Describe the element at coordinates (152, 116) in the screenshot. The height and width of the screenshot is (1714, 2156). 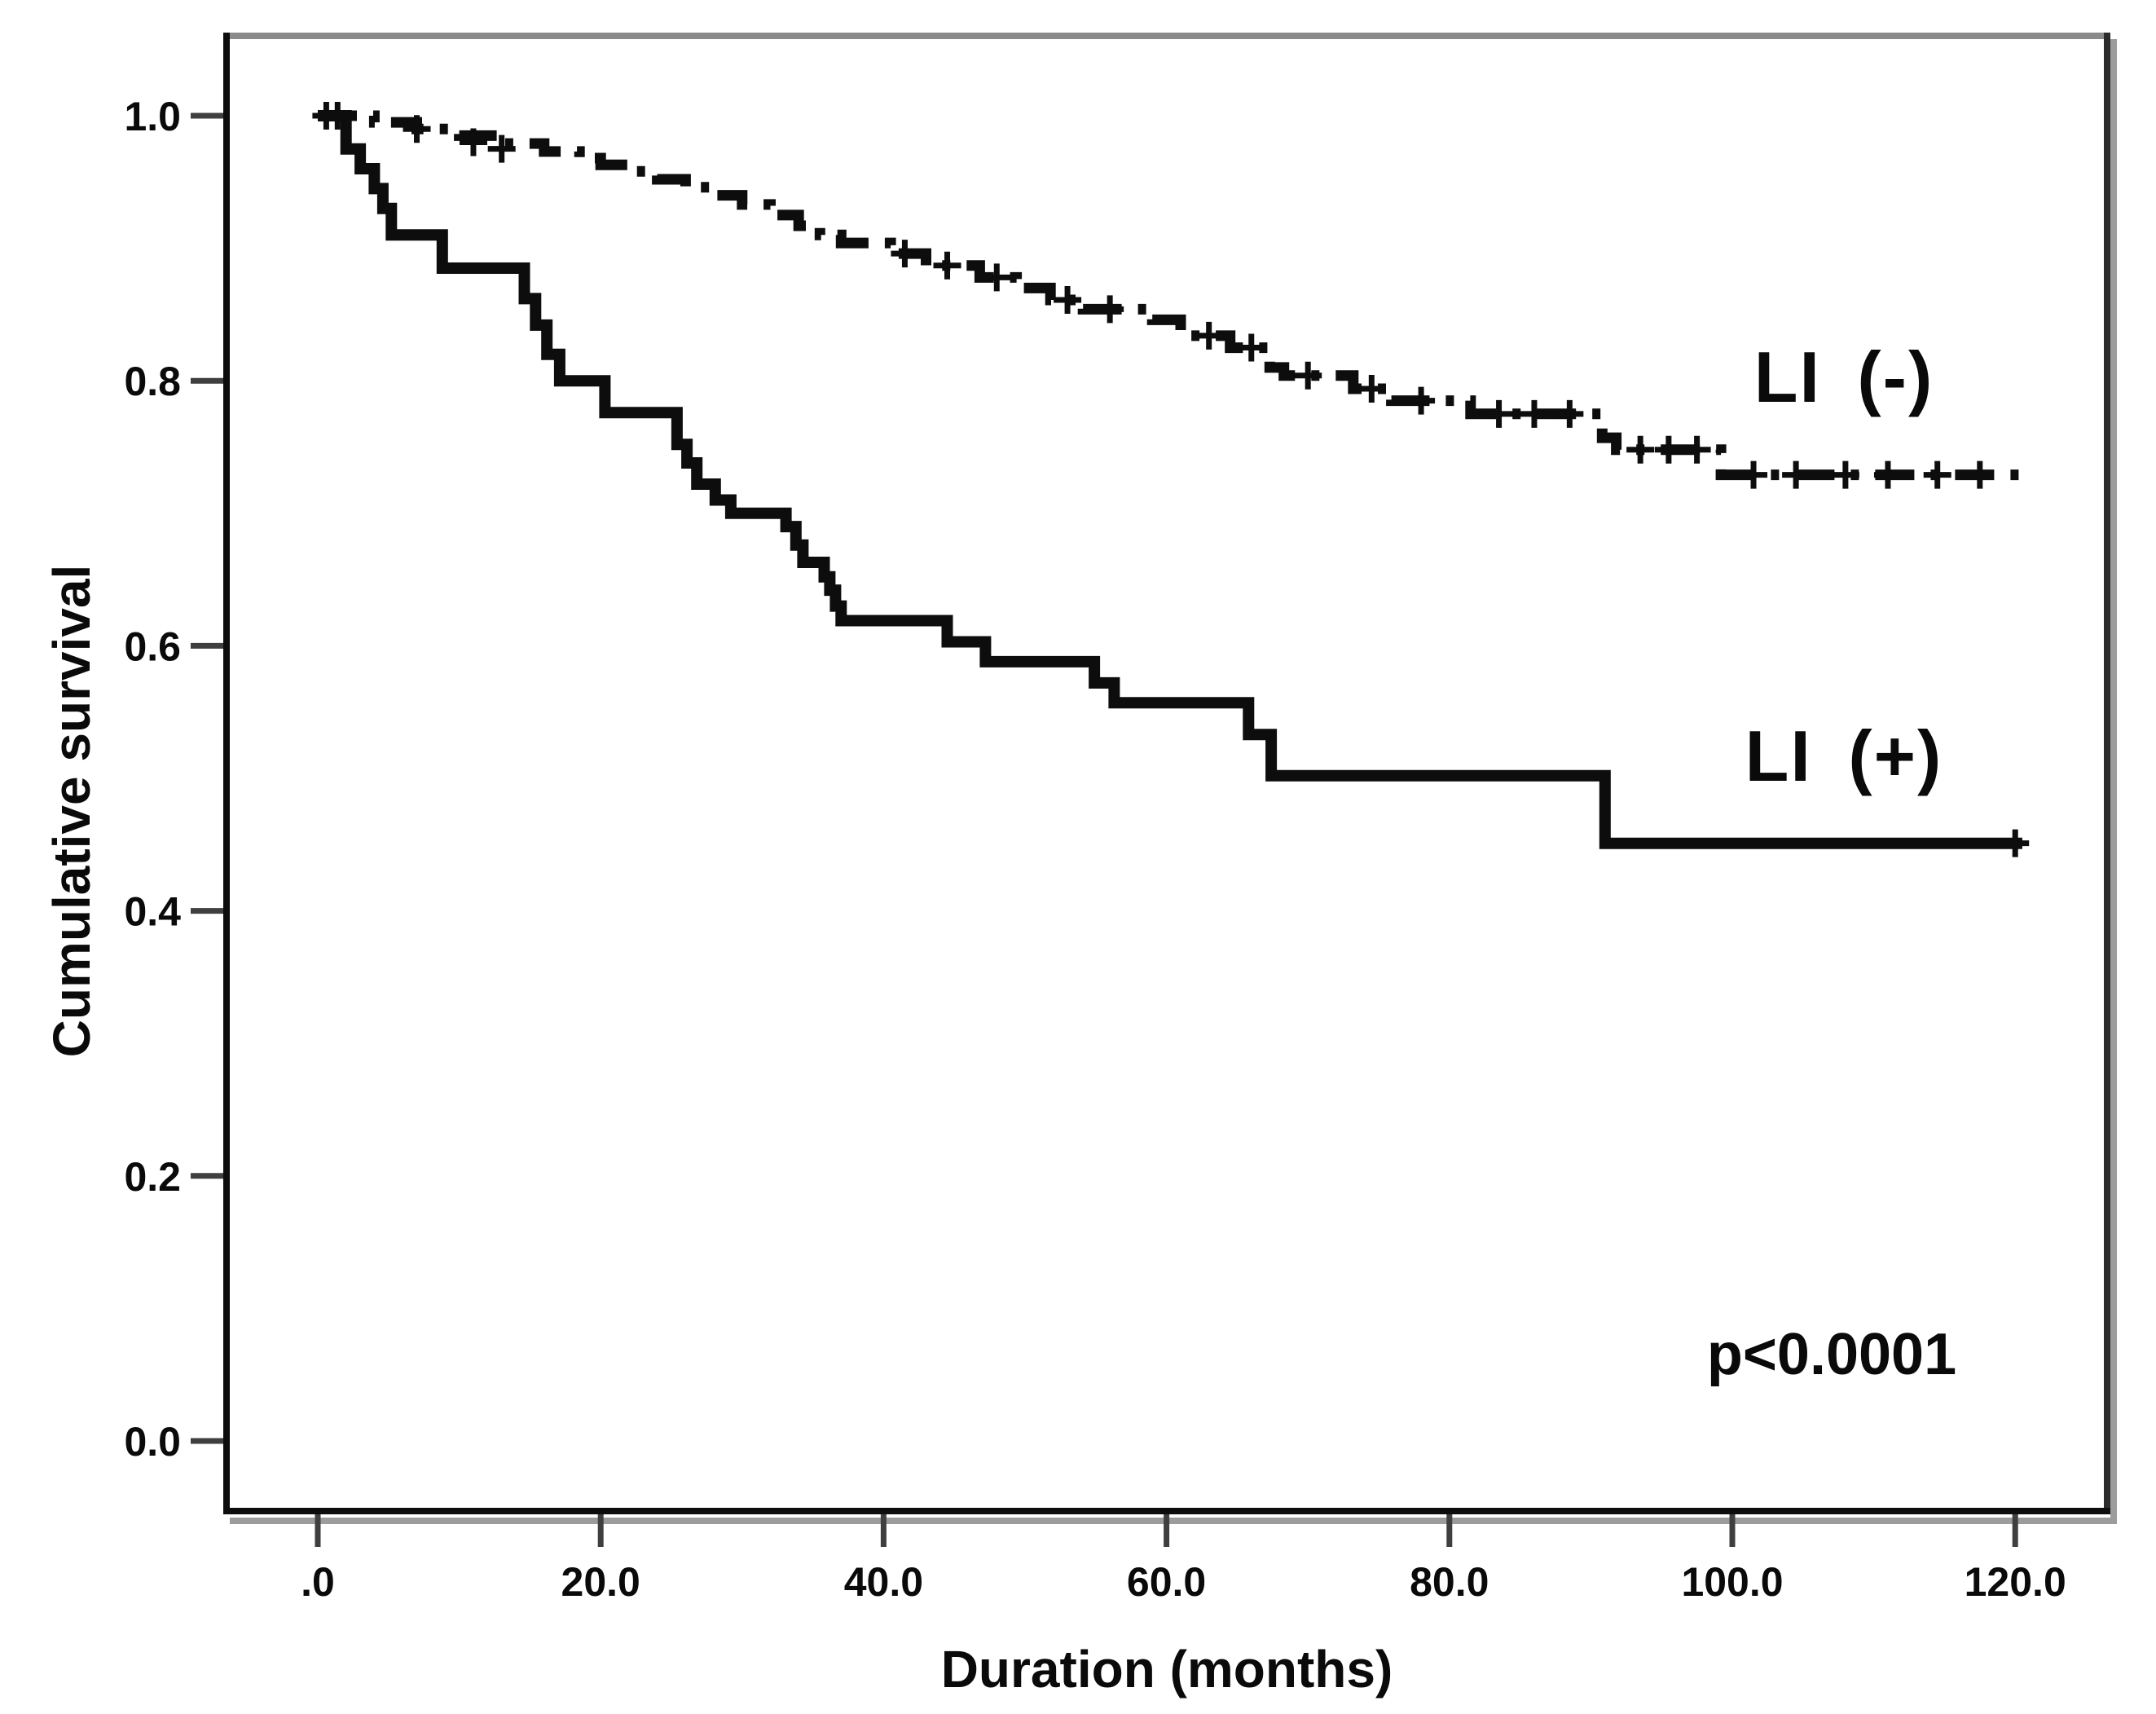
I see `y-tick-label: 1.0` at that location.